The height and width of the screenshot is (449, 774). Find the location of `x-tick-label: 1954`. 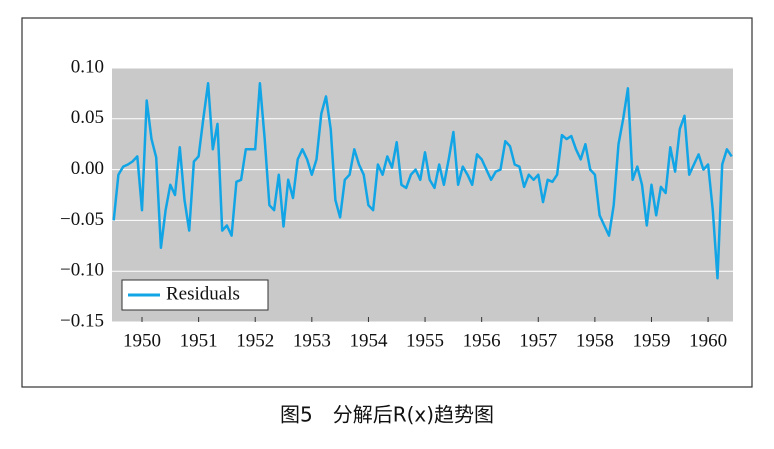

x-tick-label: 1954 is located at coordinates (368, 340).